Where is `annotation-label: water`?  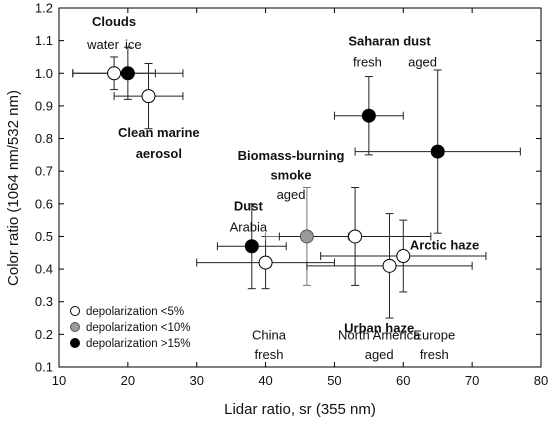
annotation-label: water is located at coordinates (102, 44).